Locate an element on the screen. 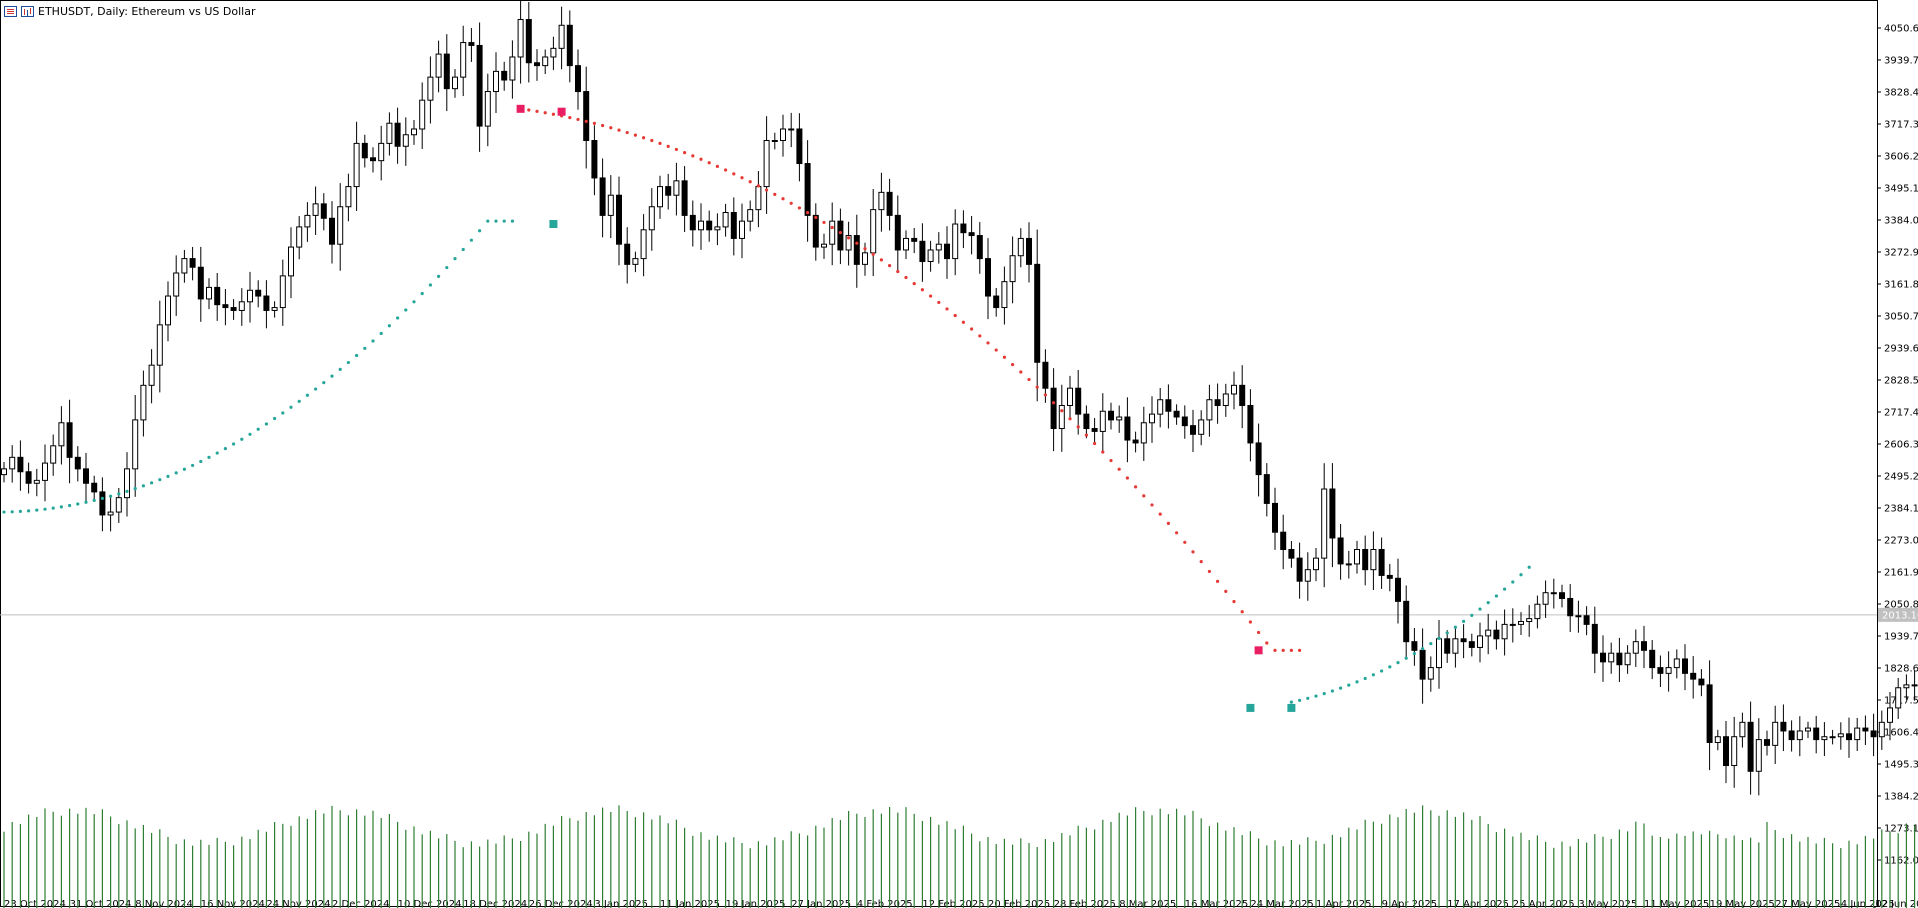 This screenshot has height=908, width=1918. y-tick-label: 2828.50 is located at coordinates (1901, 381).